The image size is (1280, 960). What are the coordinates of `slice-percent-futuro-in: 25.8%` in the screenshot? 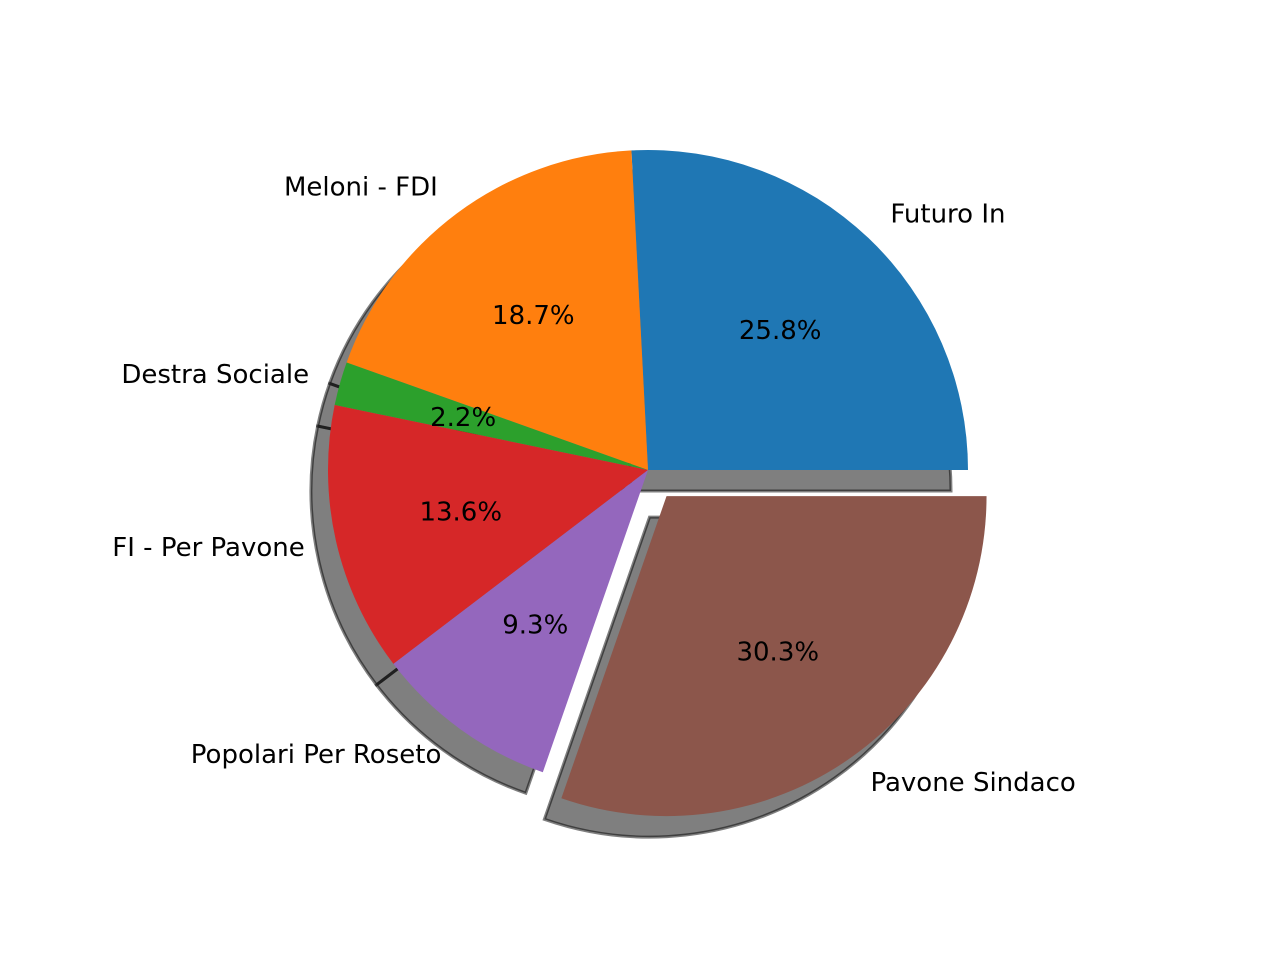 It's located at (780, 331).